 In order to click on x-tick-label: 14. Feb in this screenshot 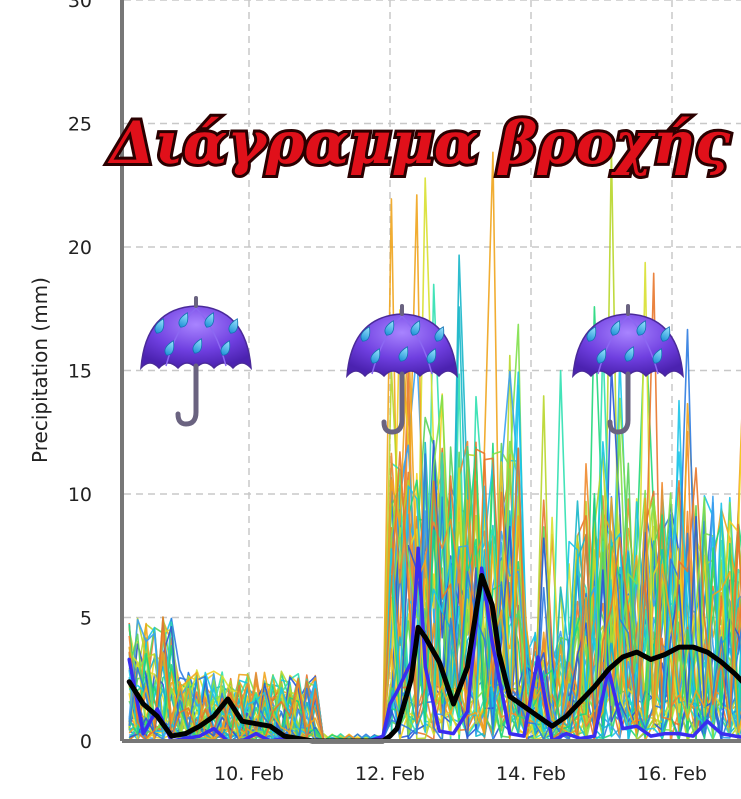, I will do `click(531, 774)`.